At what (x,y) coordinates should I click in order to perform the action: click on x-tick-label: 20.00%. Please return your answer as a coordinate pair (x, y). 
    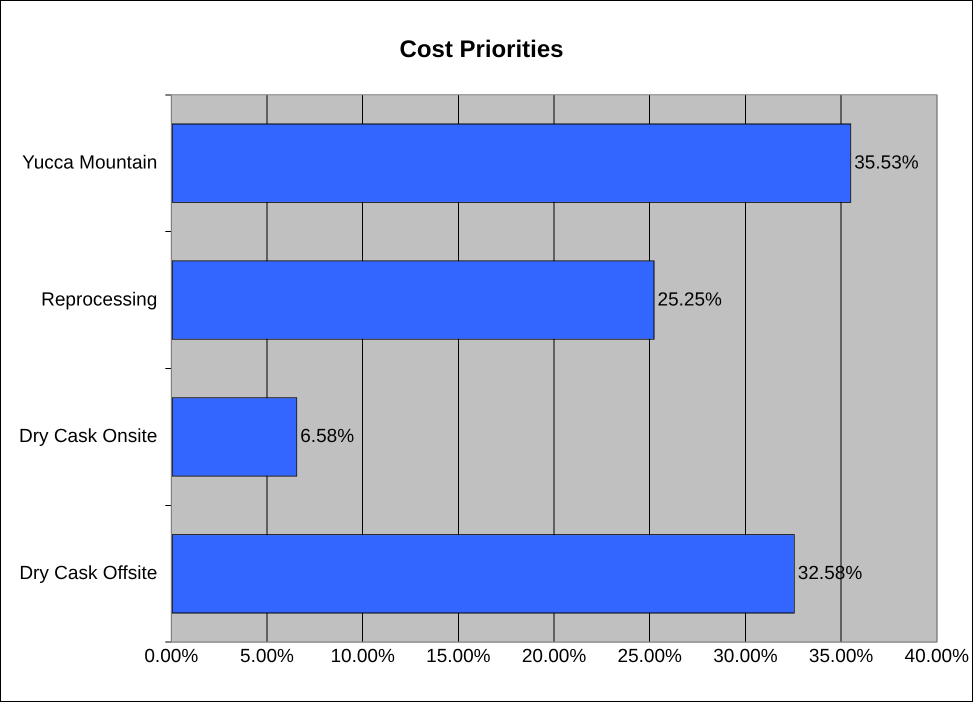
    Looking at the image, I should click on (554, 656).